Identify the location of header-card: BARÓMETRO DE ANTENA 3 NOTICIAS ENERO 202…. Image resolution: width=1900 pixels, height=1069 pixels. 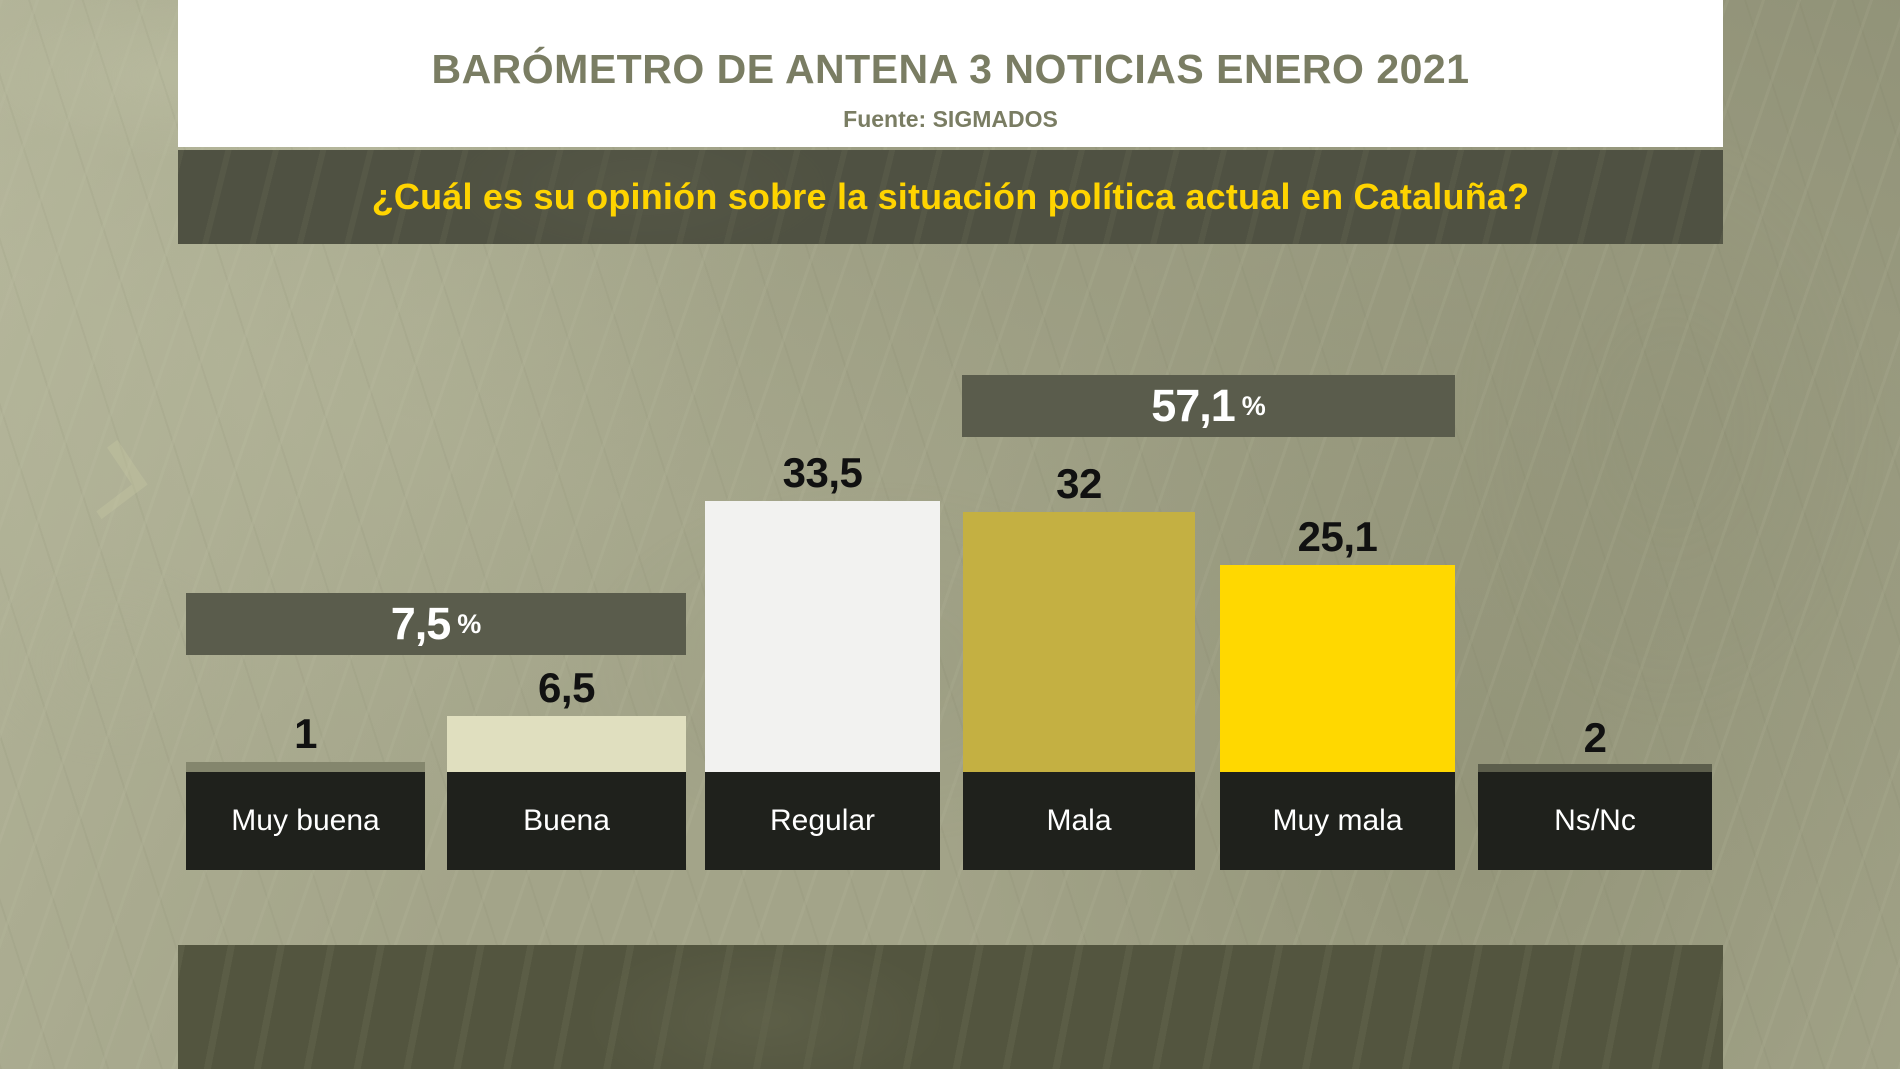
(950, 73).